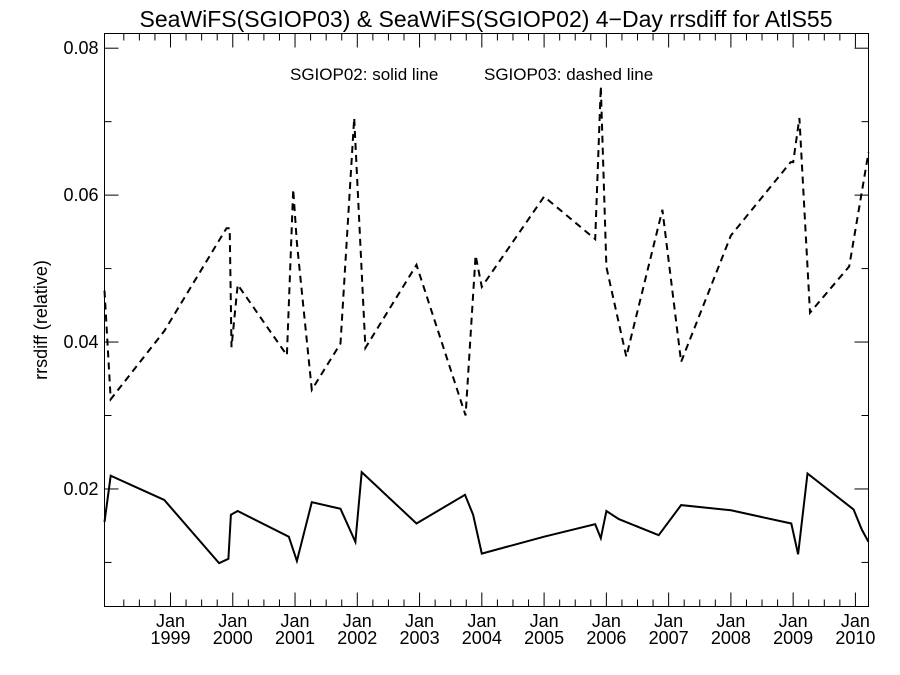 The width and height of the screenshot is (900, 675). What do you see at coordinates (80, 48) in the screenshot?
I see `y-tick-label: 0.08` at bounding box center [80, 48].